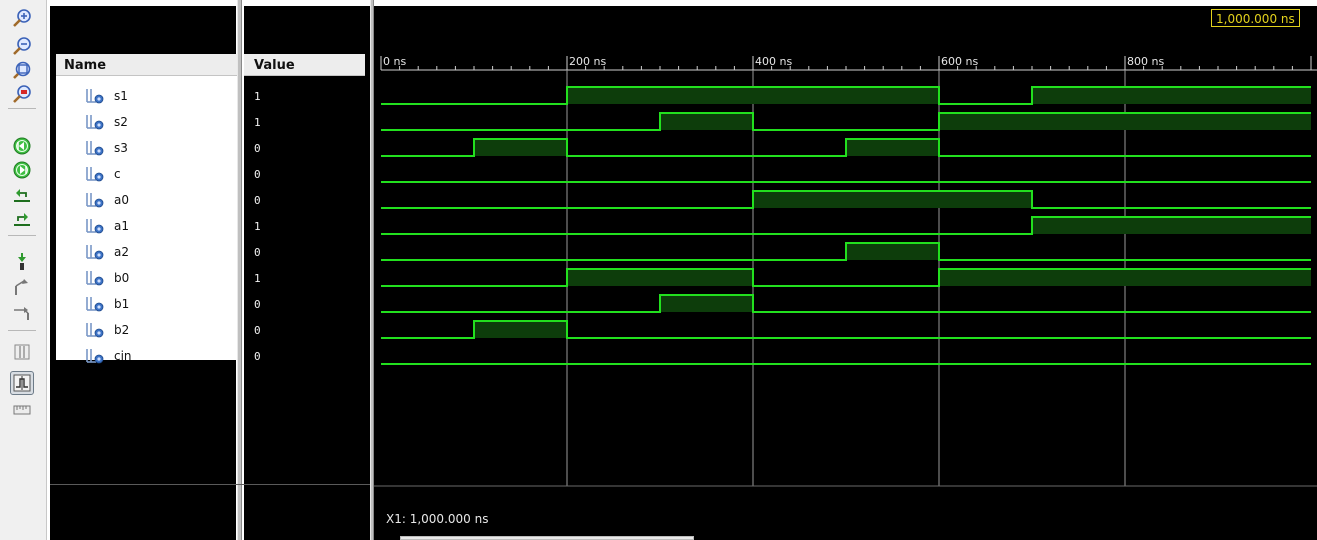 The image size is (1317, 540). What do you see at coordinates (146, 252) in the screenshot?
I see `signal-row: a2` at bounding box center [146, 252].